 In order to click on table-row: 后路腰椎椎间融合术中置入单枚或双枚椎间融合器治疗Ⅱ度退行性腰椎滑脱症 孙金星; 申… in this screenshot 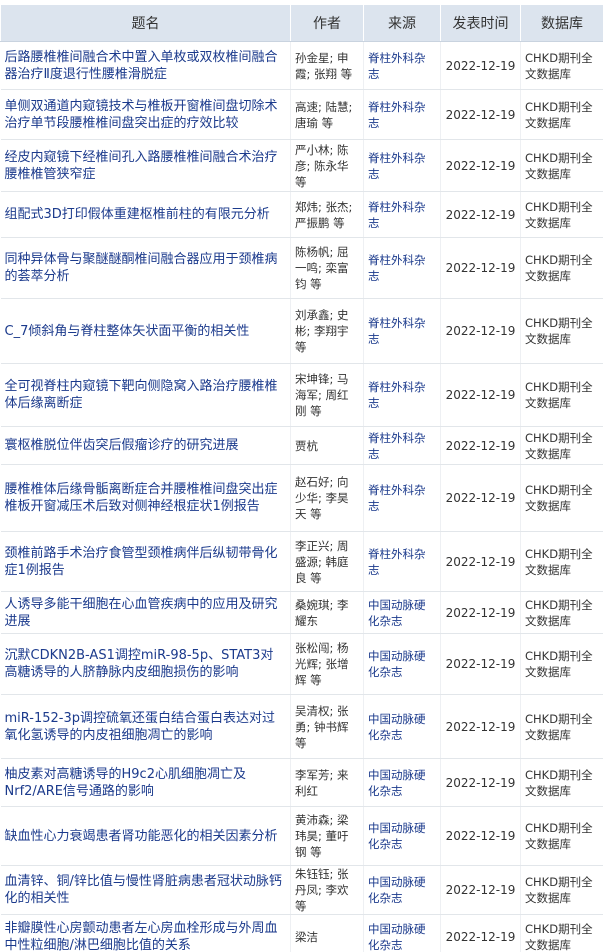, I will do `click(301, 65)`.